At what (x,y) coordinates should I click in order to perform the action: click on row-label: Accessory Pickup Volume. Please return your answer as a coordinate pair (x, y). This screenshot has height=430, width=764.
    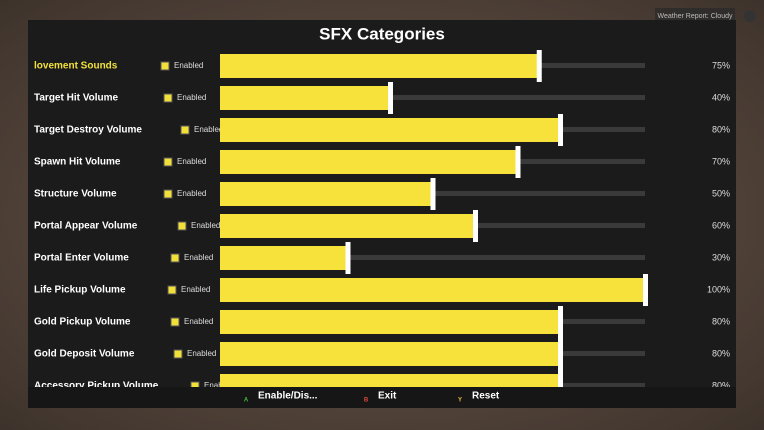
    Looking at the image, I should click on (96, 386).